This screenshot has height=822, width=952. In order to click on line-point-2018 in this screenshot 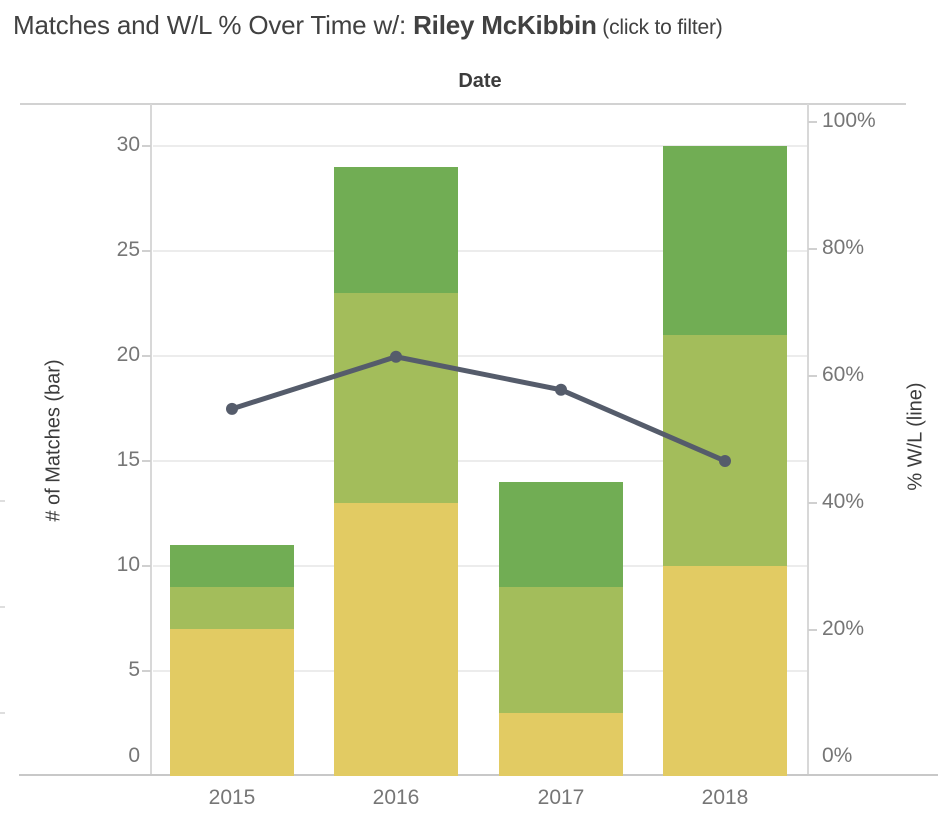, I will do `click(725, 460)`.